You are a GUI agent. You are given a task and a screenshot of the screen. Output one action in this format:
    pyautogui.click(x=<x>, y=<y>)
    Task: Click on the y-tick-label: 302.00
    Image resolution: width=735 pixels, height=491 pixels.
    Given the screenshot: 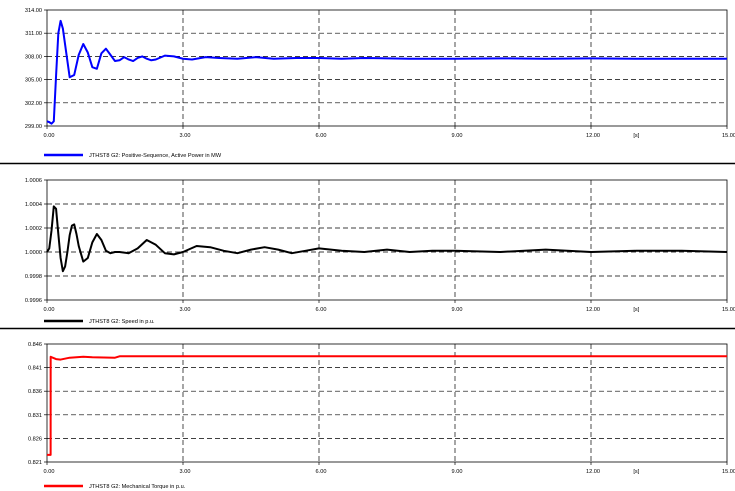 What is the action you would take?
    pyautogui.click(x=33, y=104)
    